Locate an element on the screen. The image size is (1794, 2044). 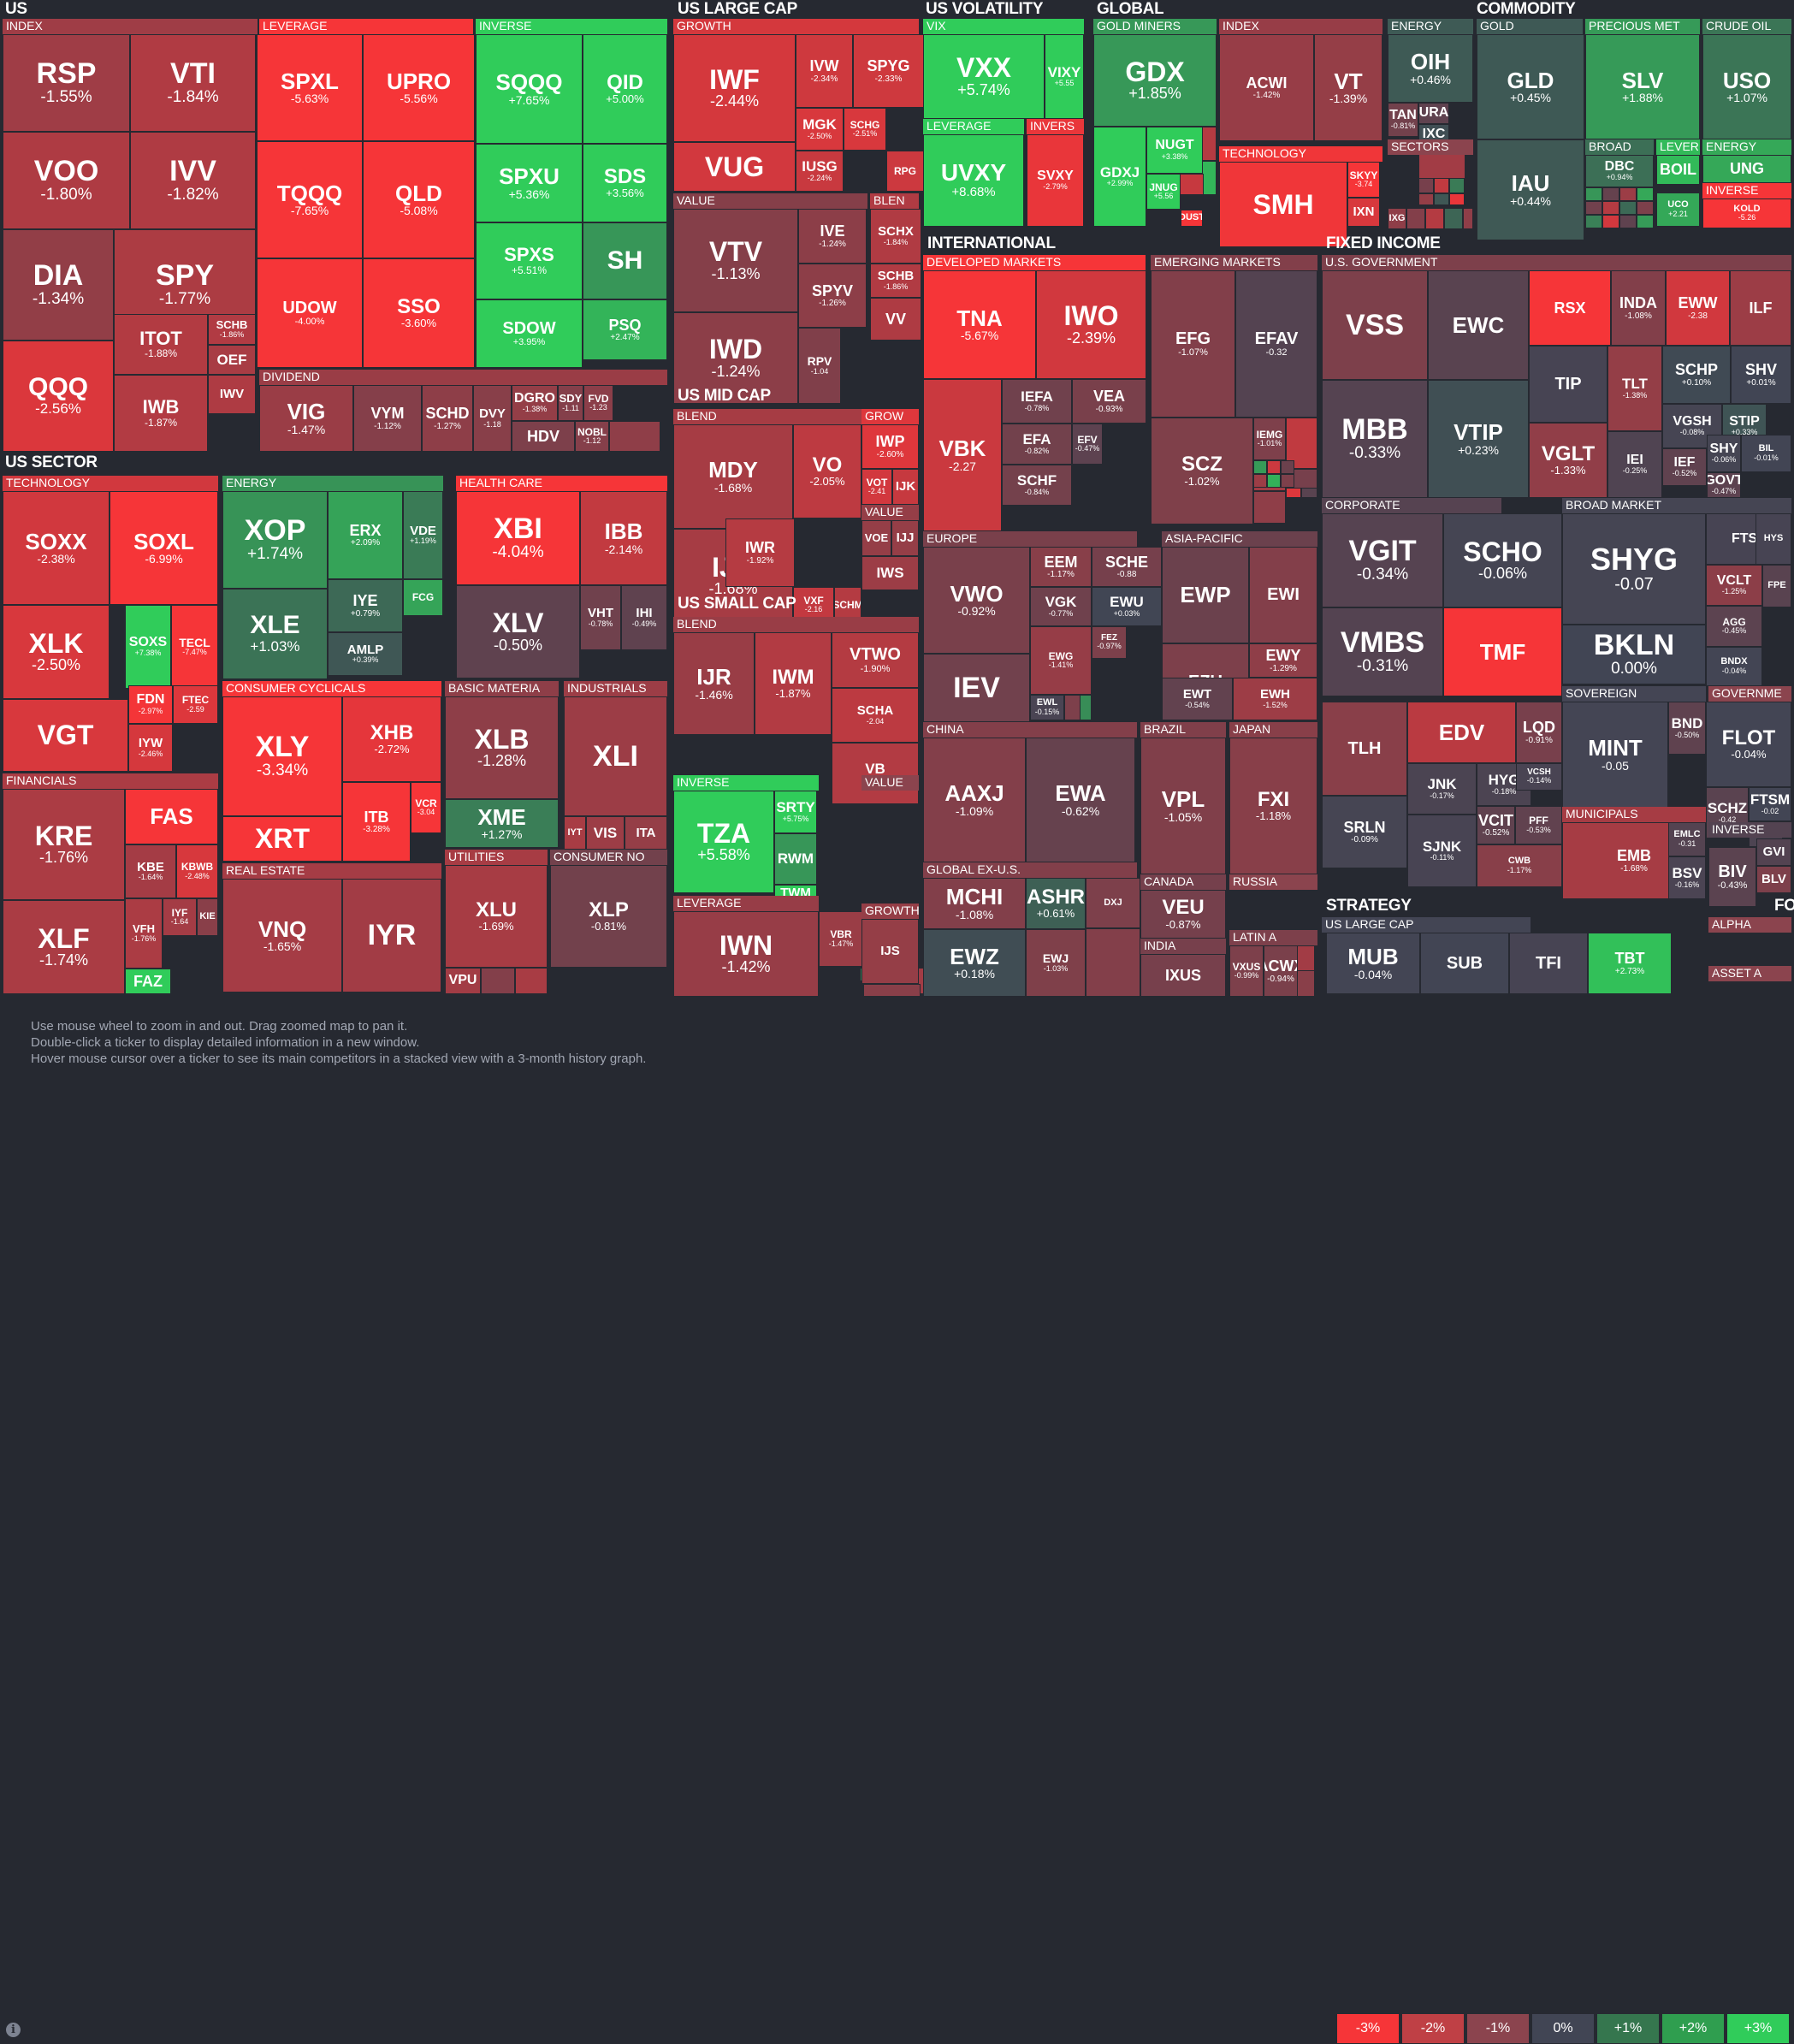
tile-gvi: GVI is located at coordinates (1773, 852).